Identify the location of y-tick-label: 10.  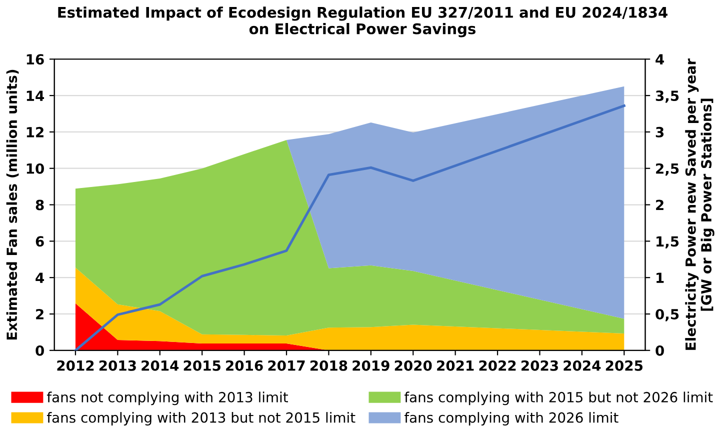
(35, 168).